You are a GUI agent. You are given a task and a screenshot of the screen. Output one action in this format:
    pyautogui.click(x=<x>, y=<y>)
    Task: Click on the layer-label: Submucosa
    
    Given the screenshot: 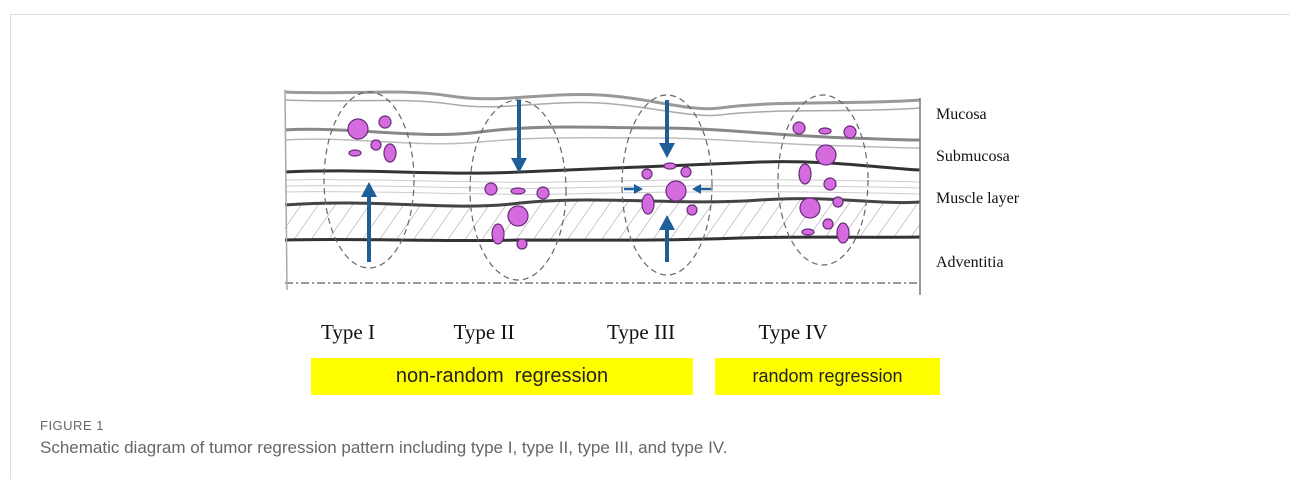 What is the action you would take?
    pyautogui.click(x=973, y=156)
    